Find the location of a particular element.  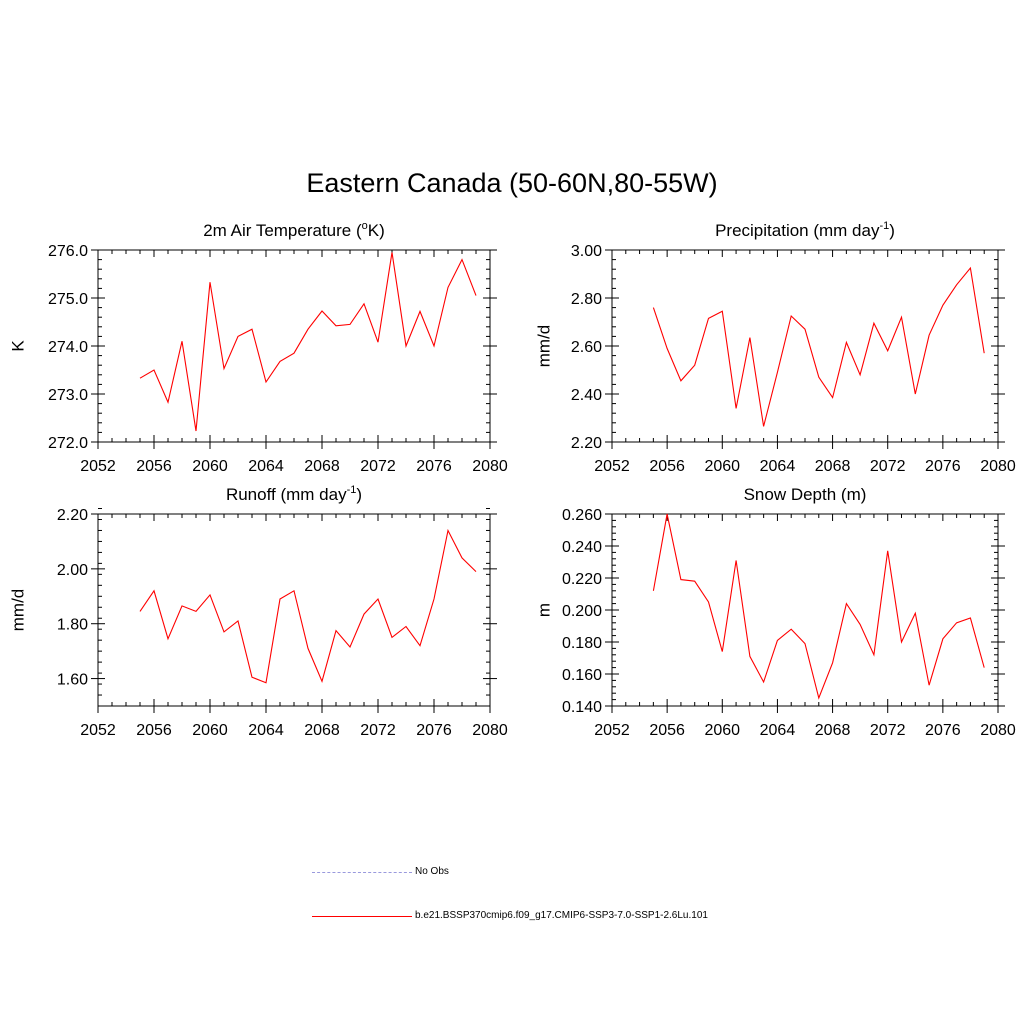

y-tick-label: 2.00 is located at coordinates (72, 570).